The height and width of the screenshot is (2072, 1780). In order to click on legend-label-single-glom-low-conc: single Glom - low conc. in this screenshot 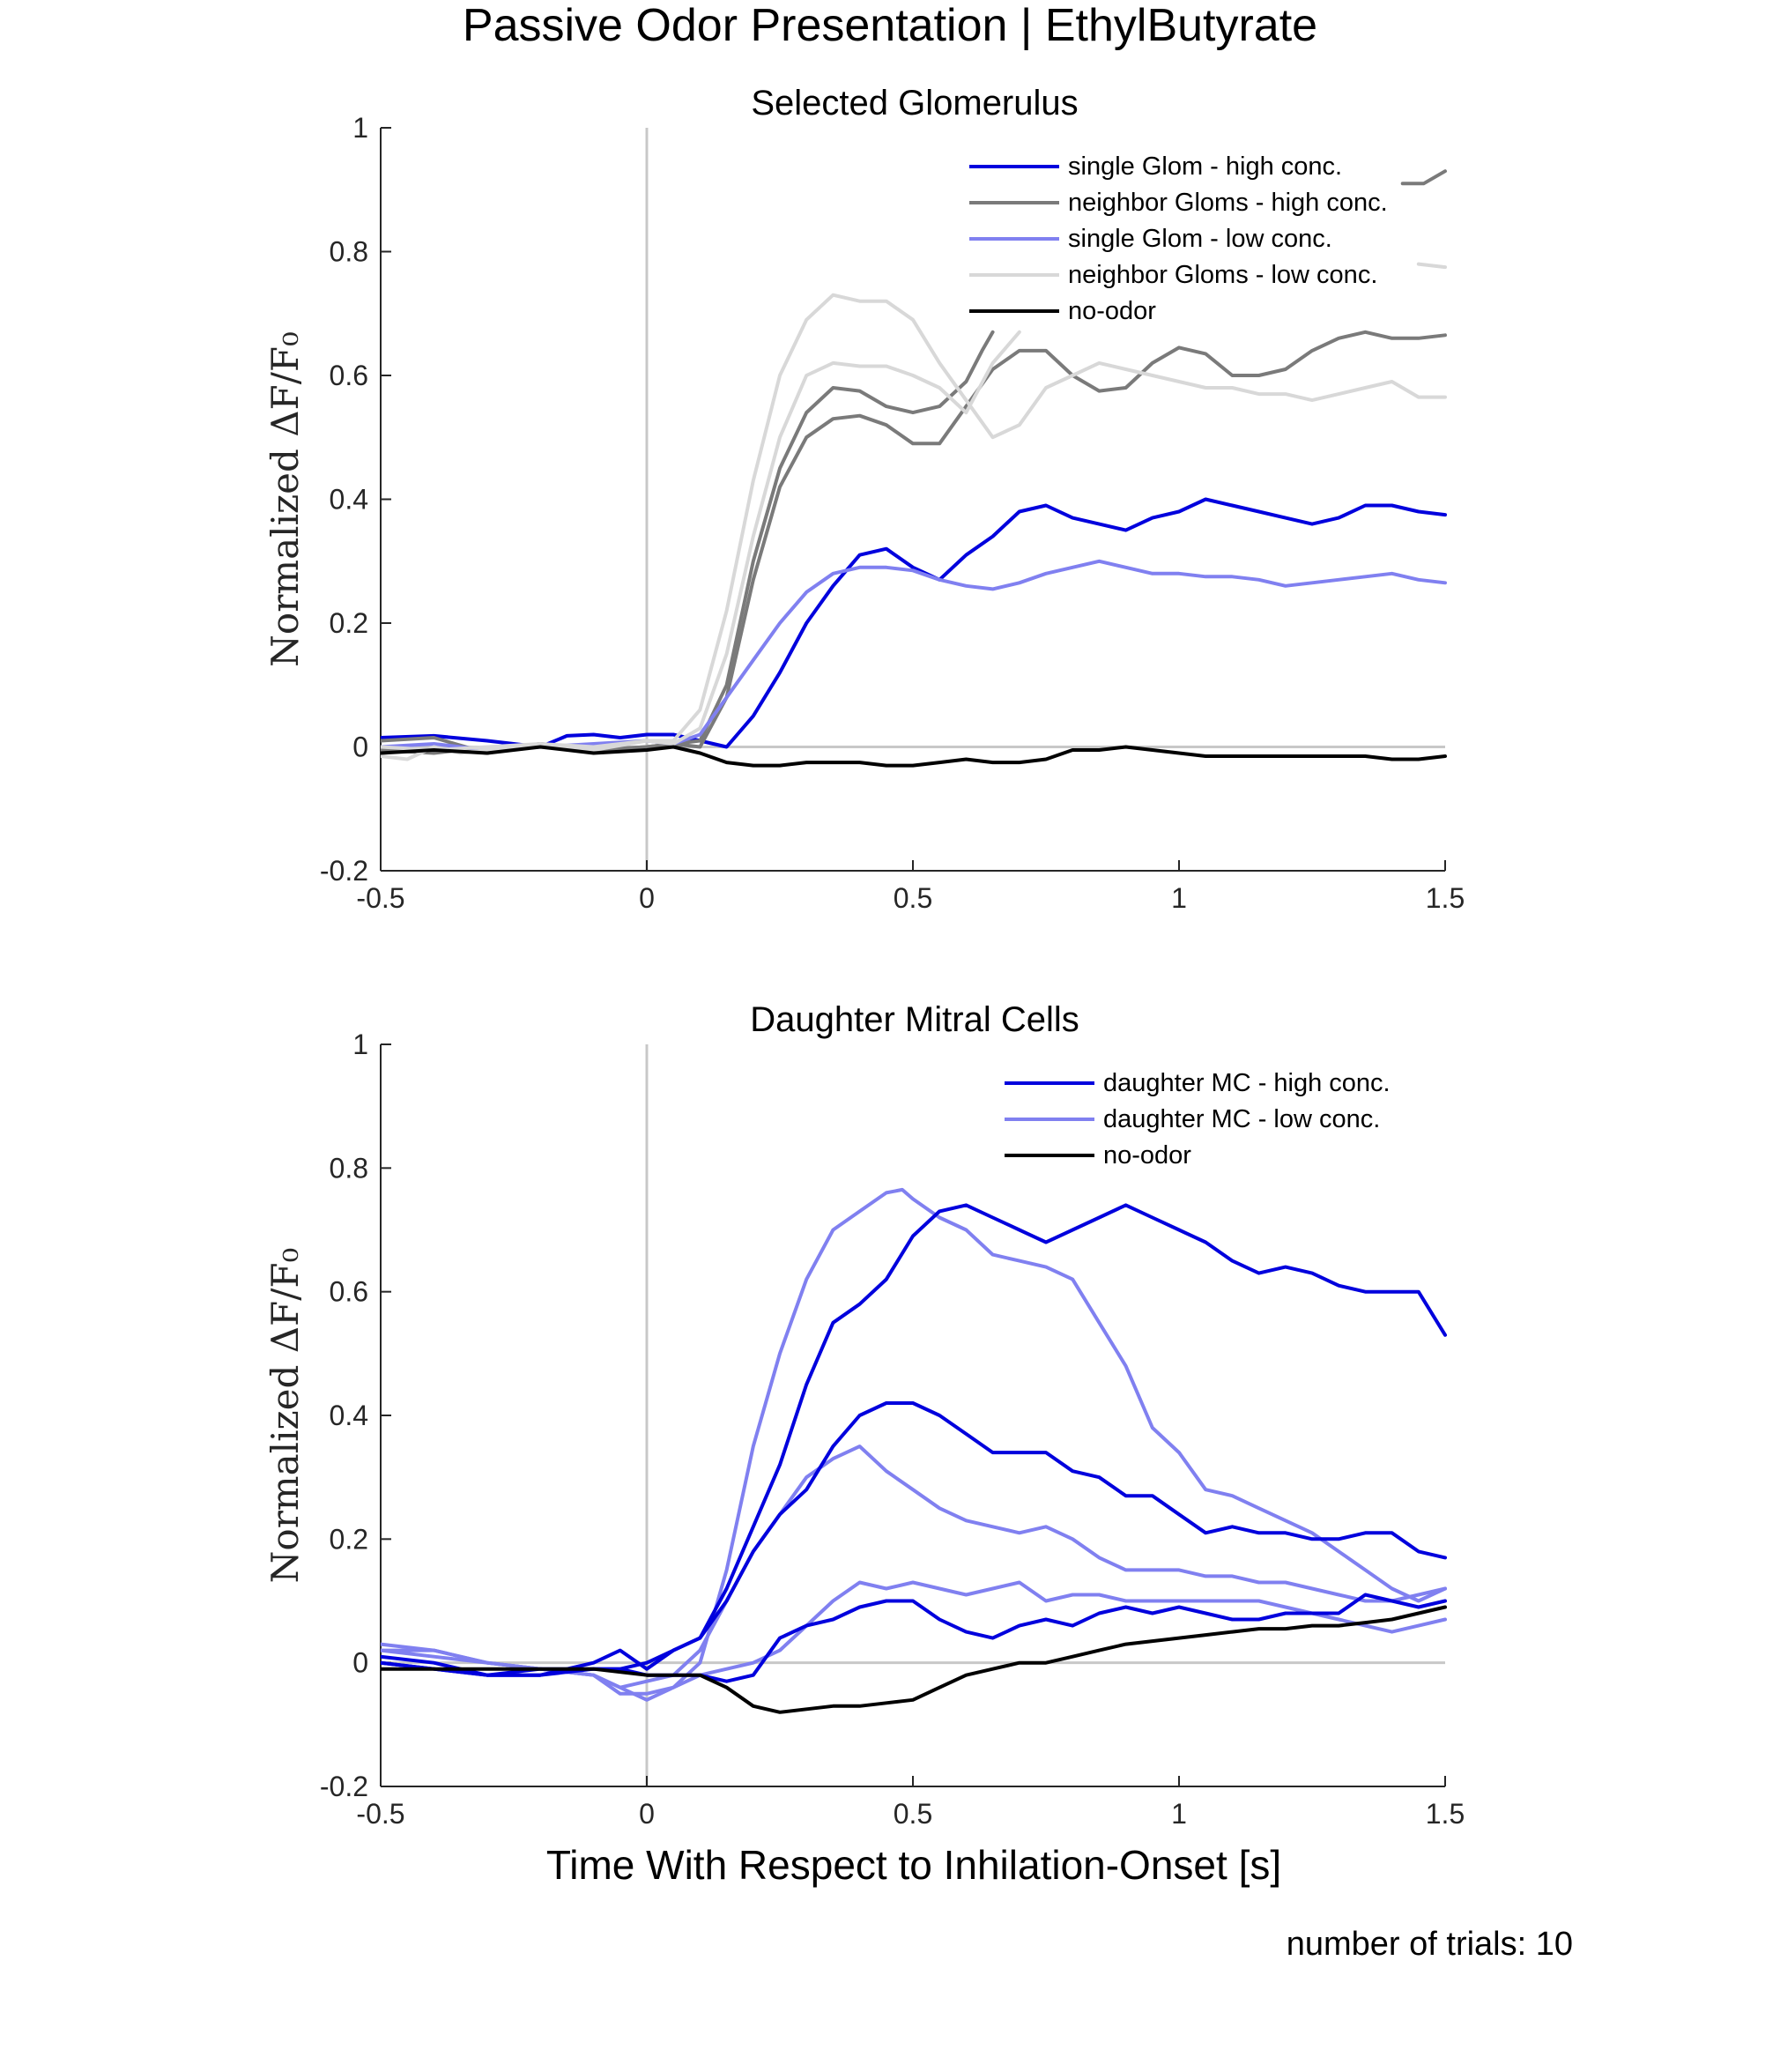, I will do `click(1200, 239)`.